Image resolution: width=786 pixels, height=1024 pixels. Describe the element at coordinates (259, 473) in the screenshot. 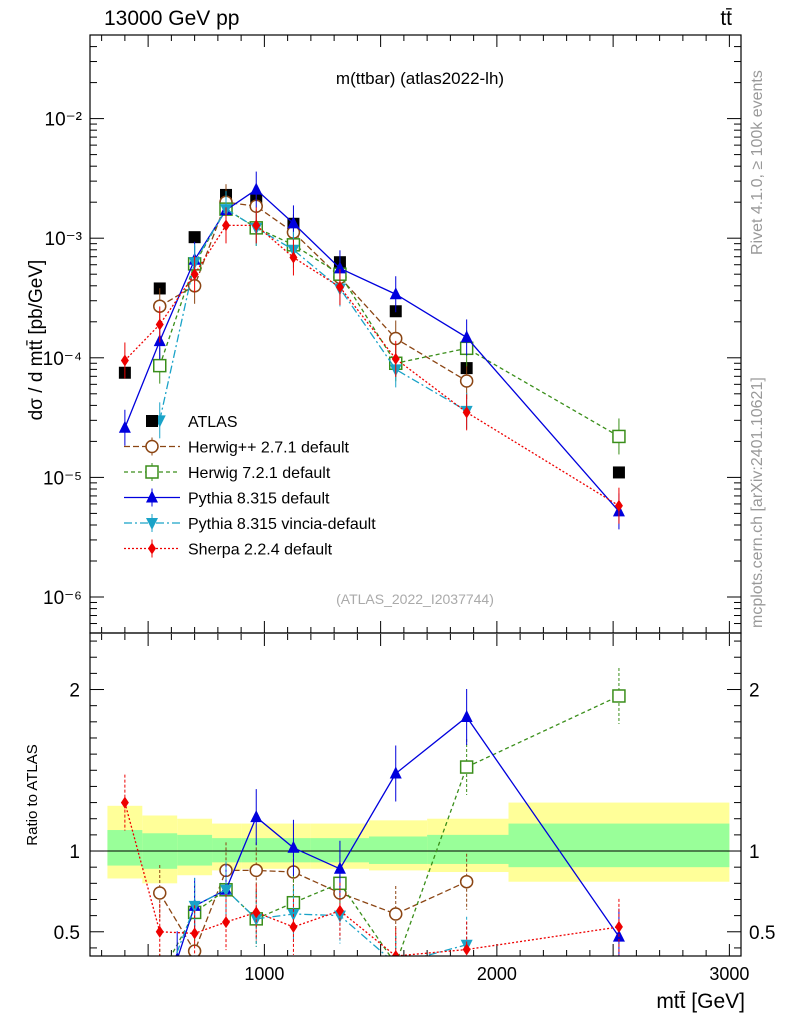

I see `legend-label-herwig7: Herwig 7.2.1 default` at that location.